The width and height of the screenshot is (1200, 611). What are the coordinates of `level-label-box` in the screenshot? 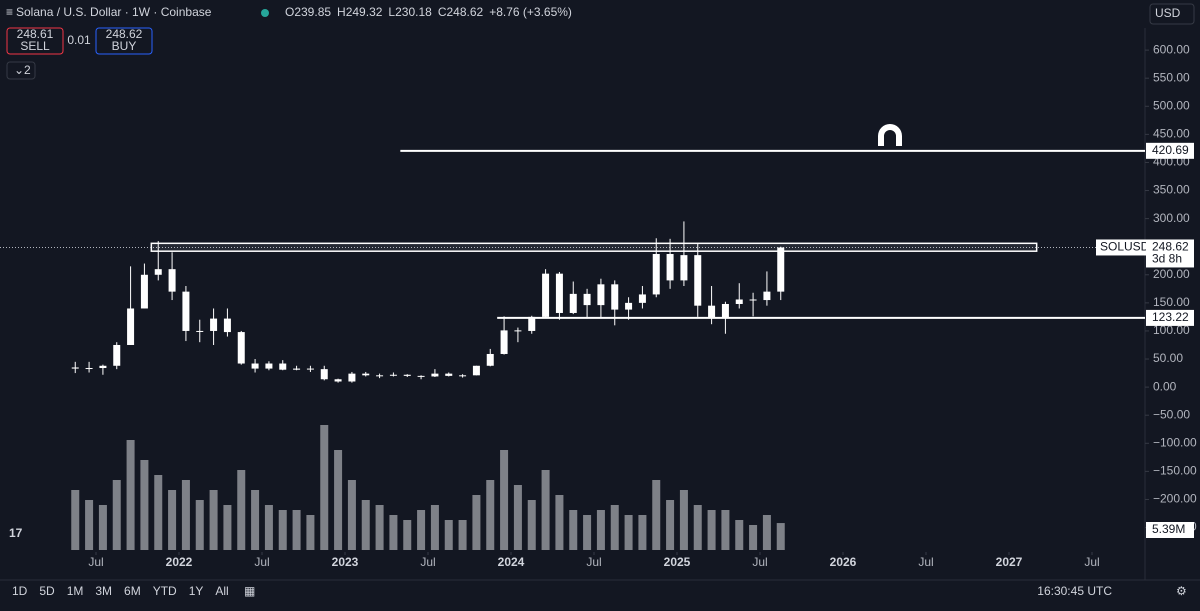 It's located at (1170, 317).